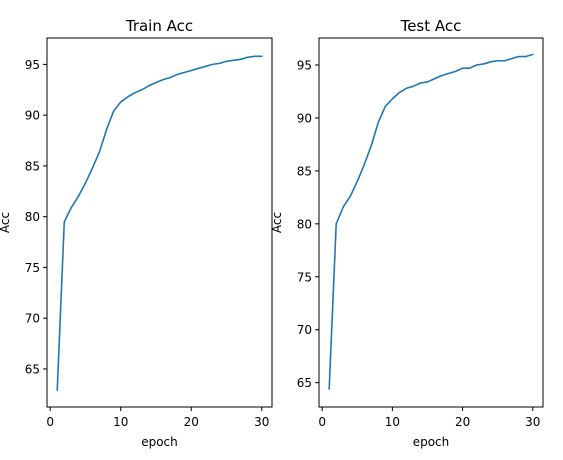 This screenshot has height=460, width=563. What do you see at coordinates (32, 369) in the screenshot?
I see `train-acc-y-tick-label: 65` at bounding box center [32, 369].